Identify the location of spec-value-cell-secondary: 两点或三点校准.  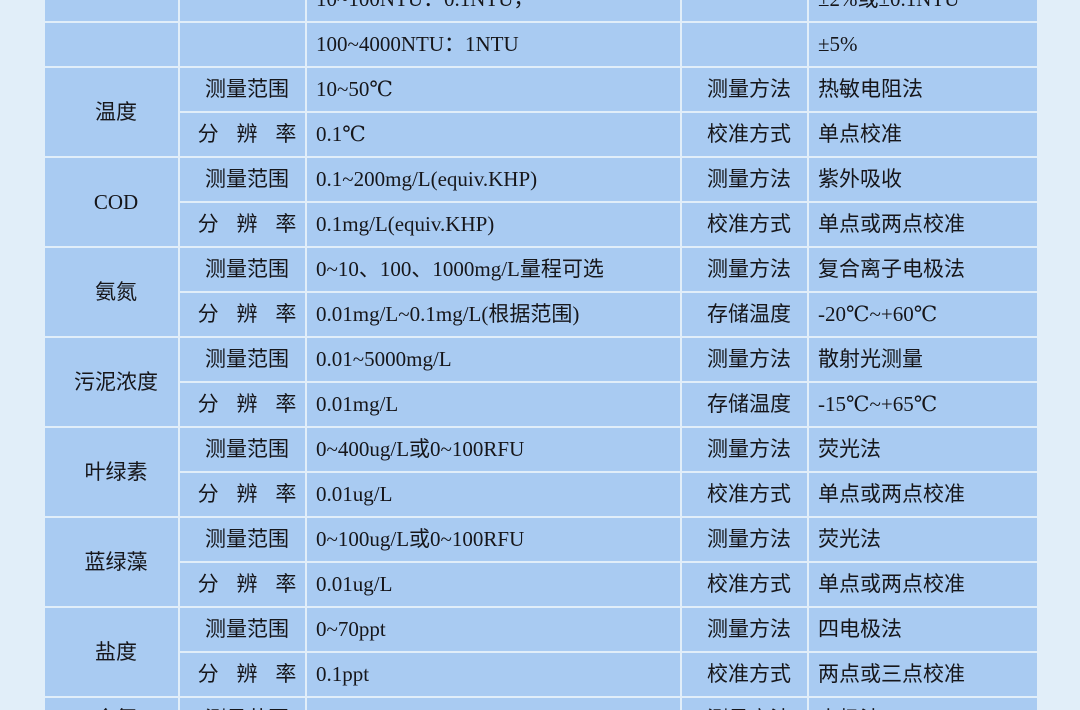
(923, 675).